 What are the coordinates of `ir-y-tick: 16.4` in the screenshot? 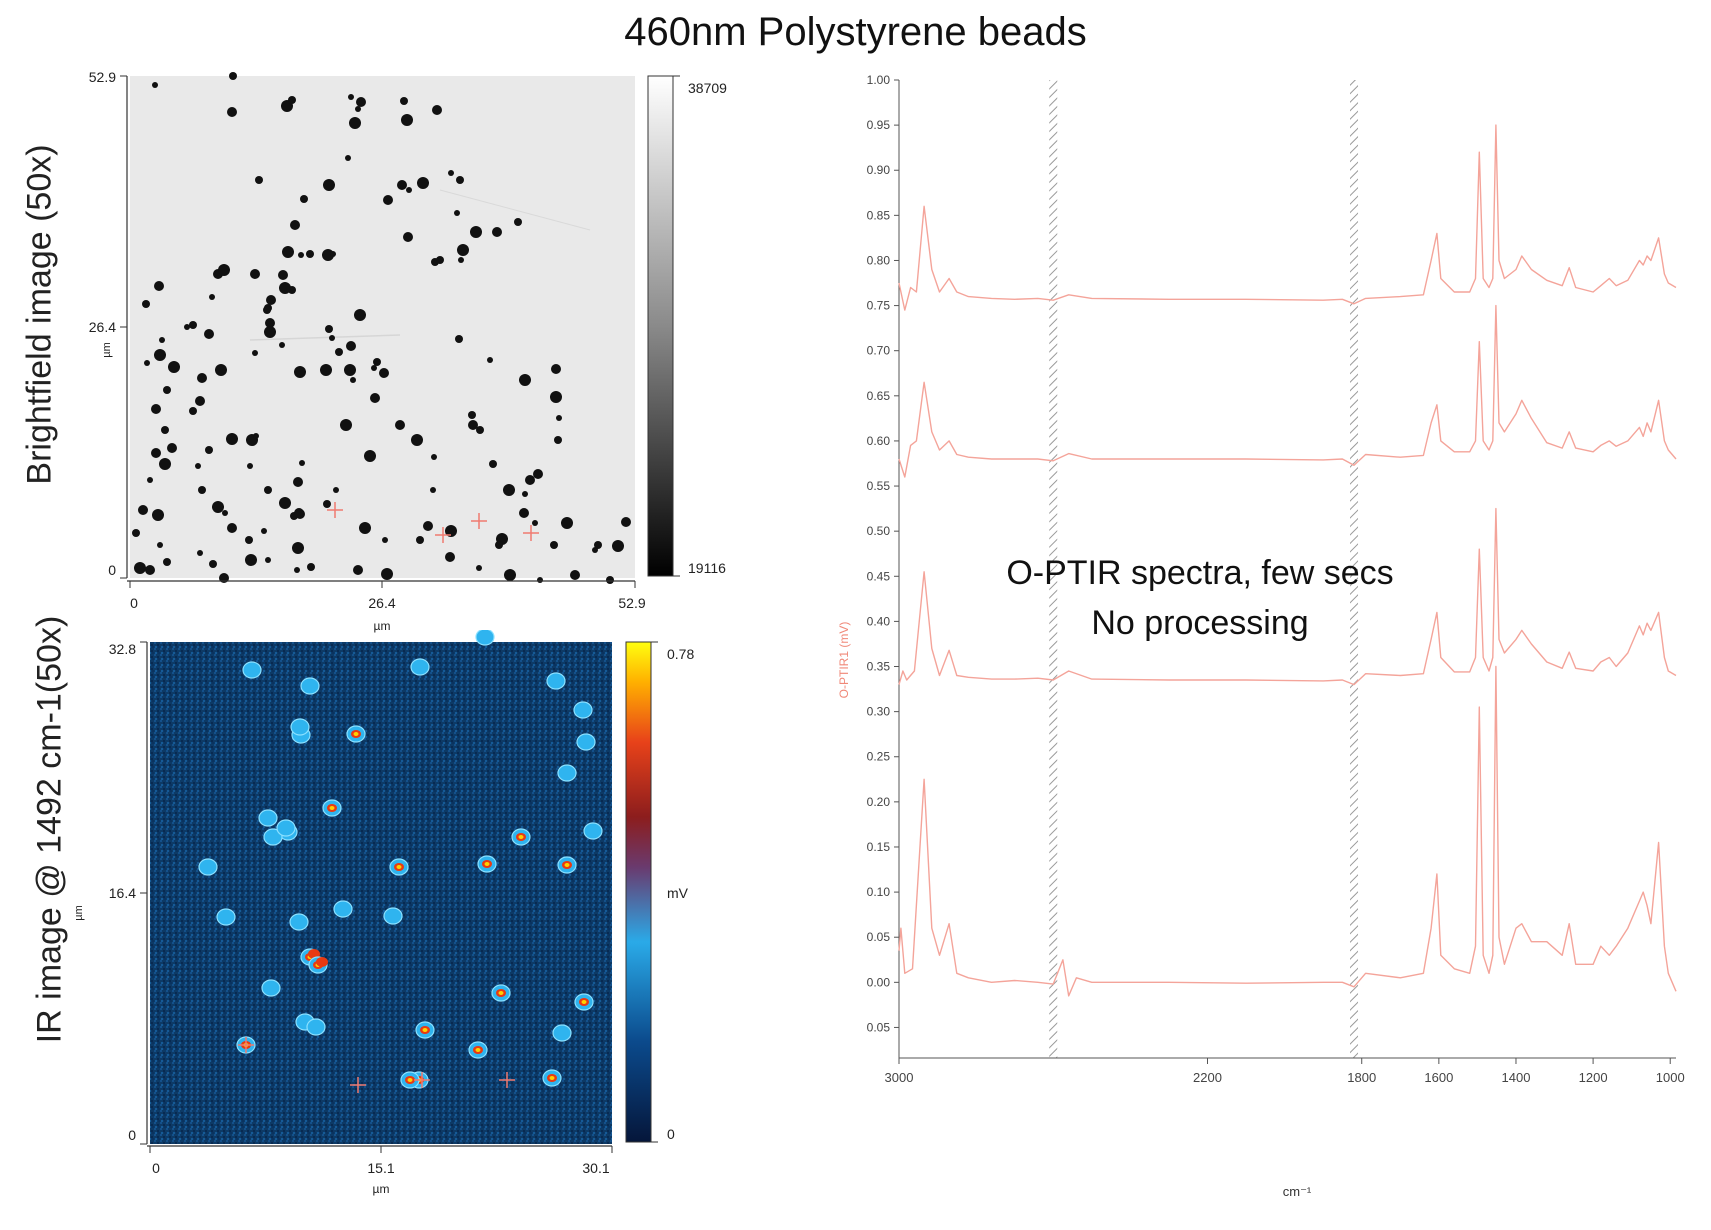 It's located at (122, 893).